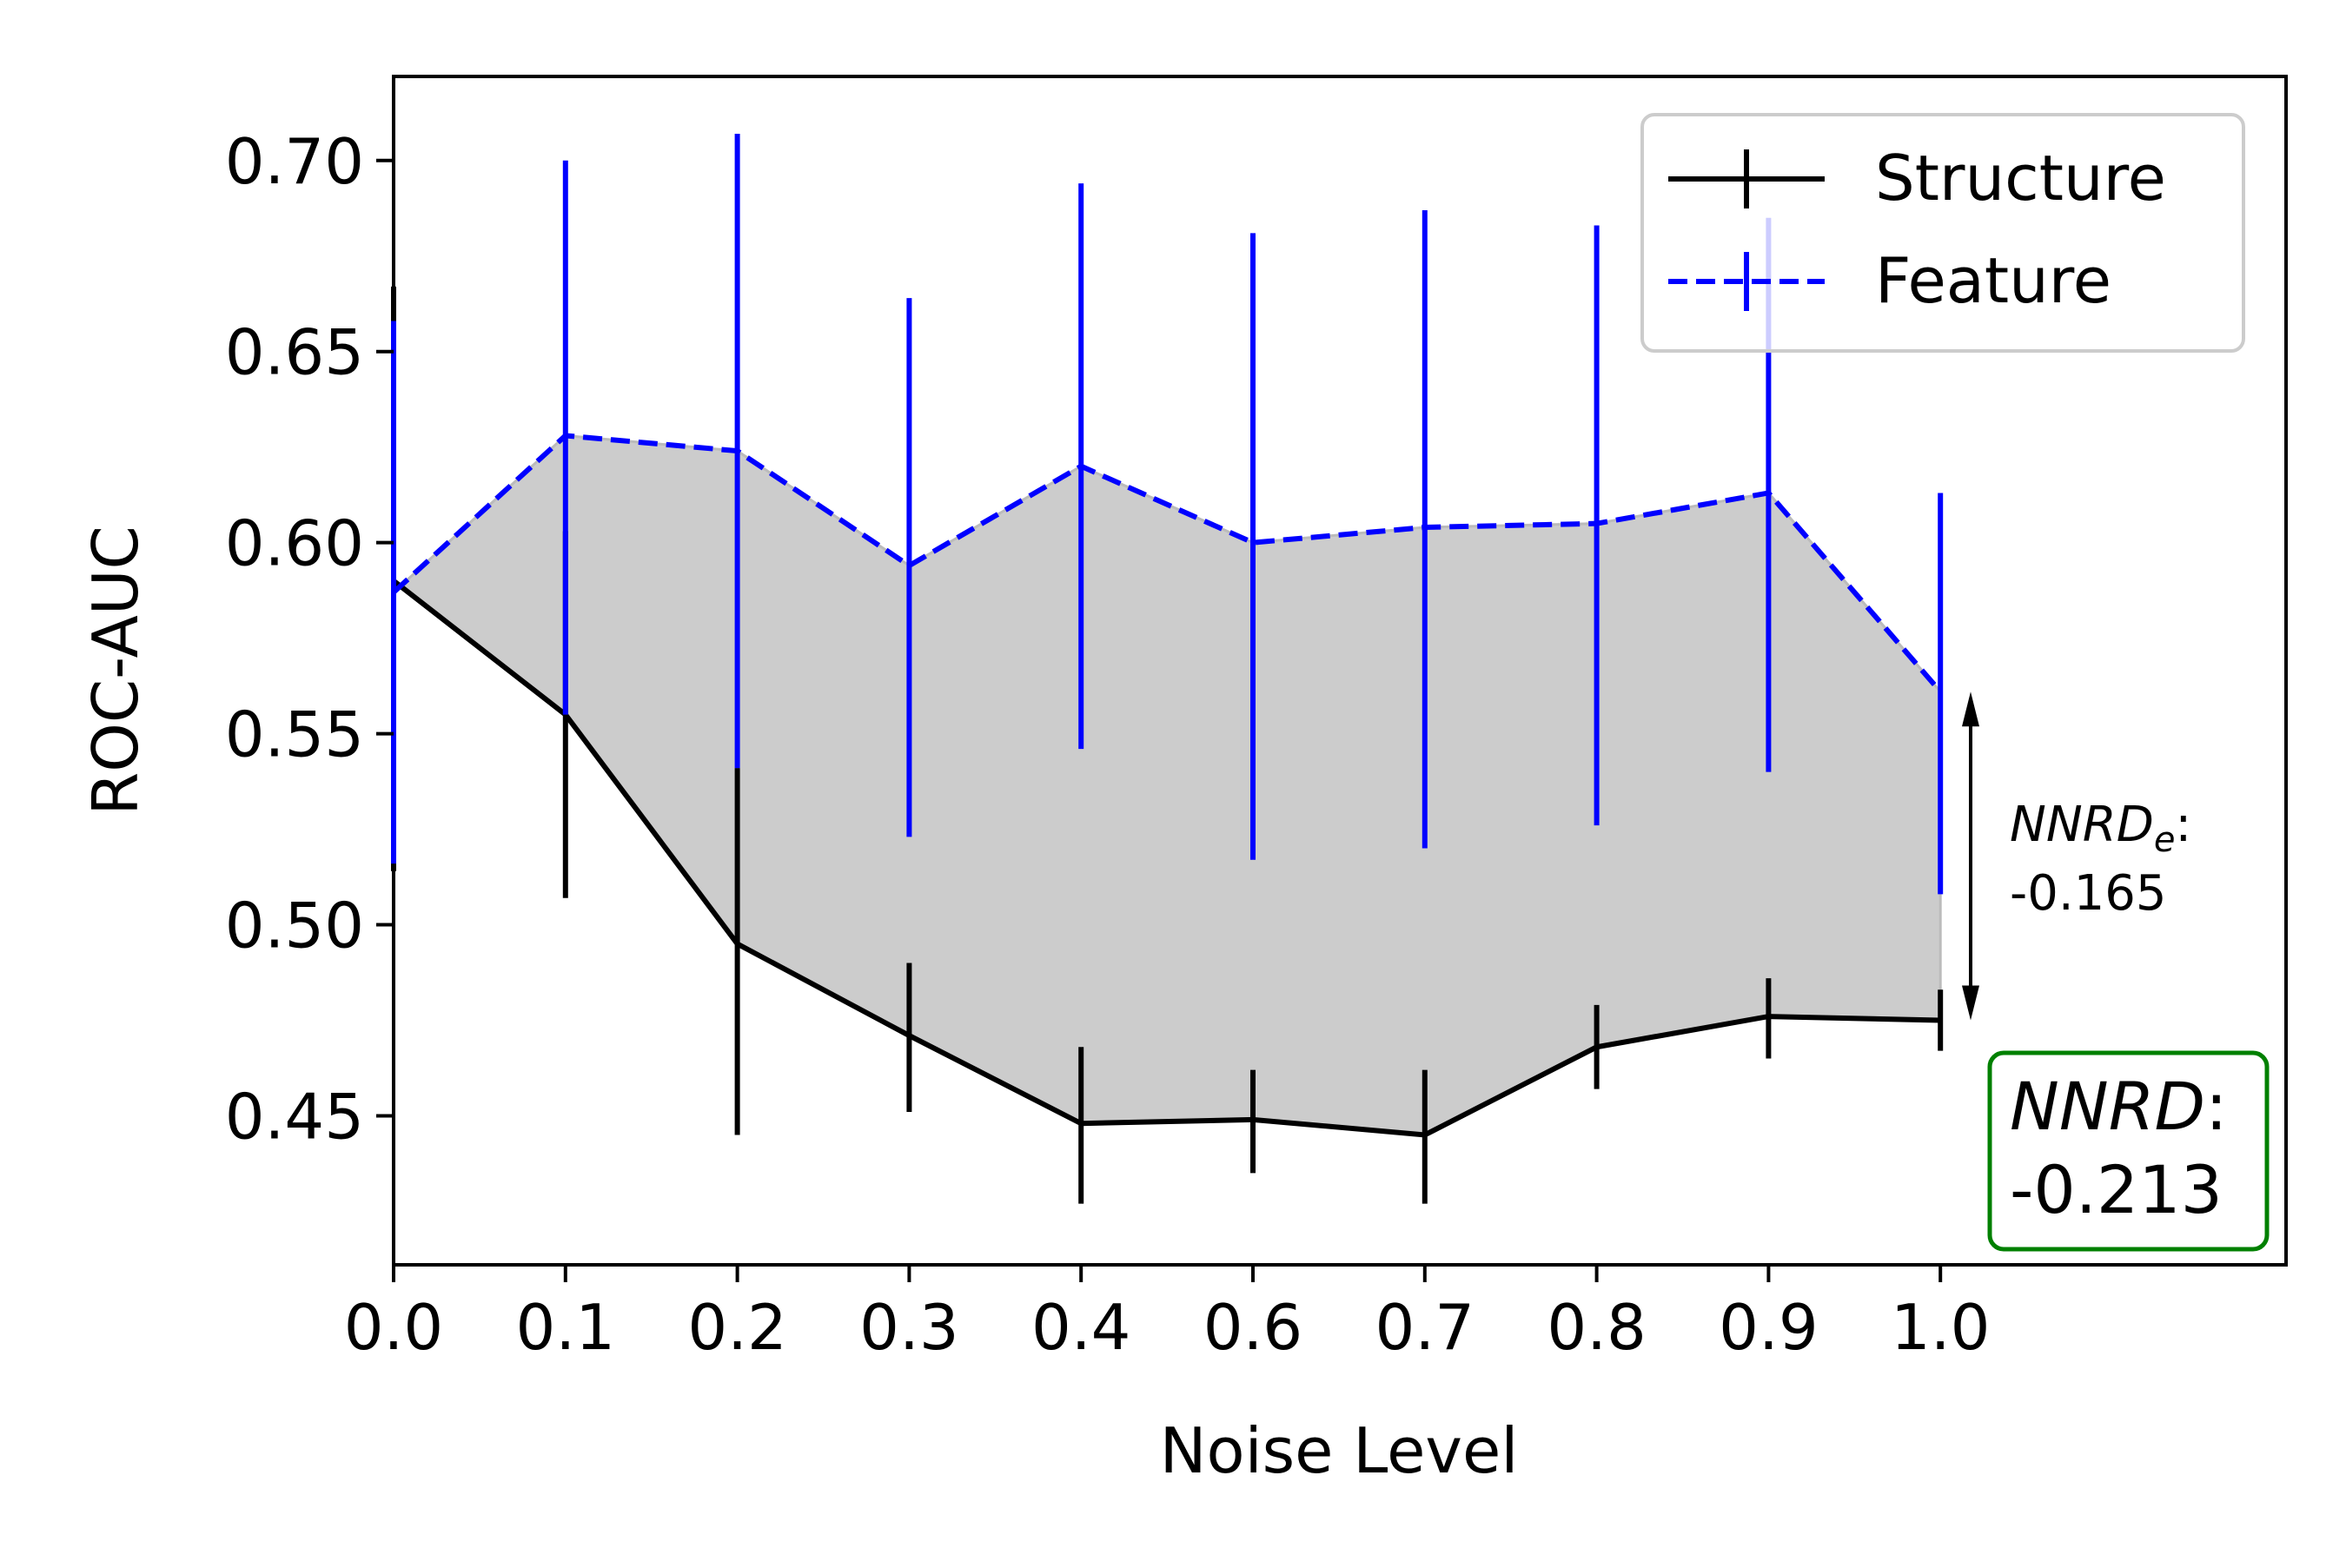  I want to click on nnrd-e-arrowhead-top, so click(1971, 708).